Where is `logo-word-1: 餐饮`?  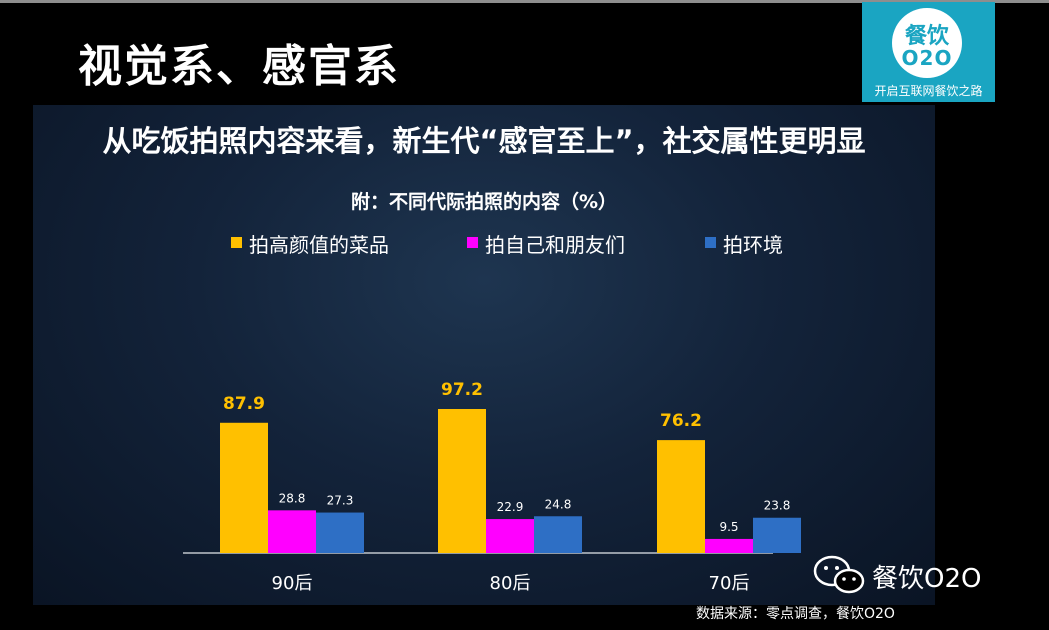
logo-word-1: 餐饮 is located at coordinates (926, 36).